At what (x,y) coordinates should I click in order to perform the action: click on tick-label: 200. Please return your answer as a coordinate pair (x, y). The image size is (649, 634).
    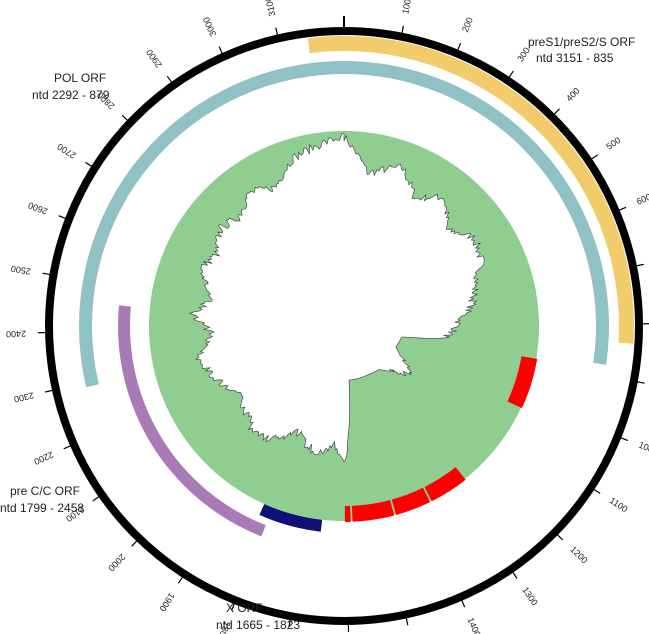
    Looking at the image, I should click on (467, 25).